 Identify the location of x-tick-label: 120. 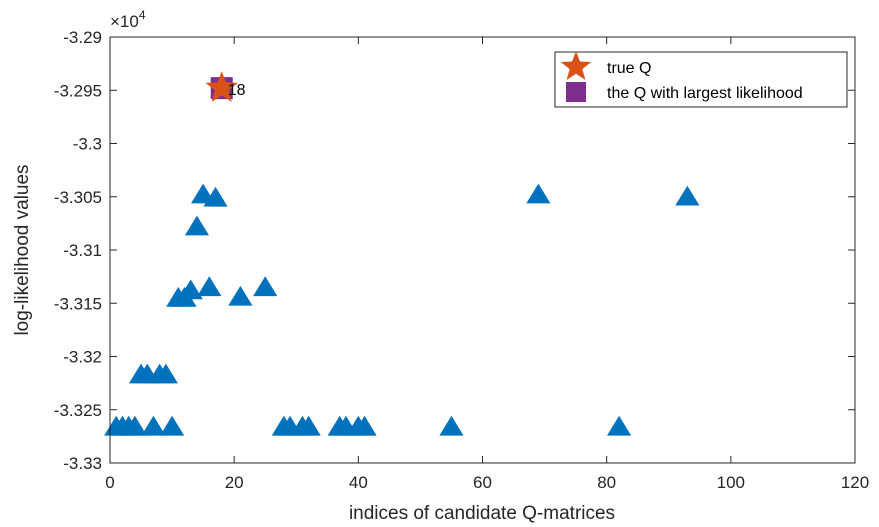
(855, 482).